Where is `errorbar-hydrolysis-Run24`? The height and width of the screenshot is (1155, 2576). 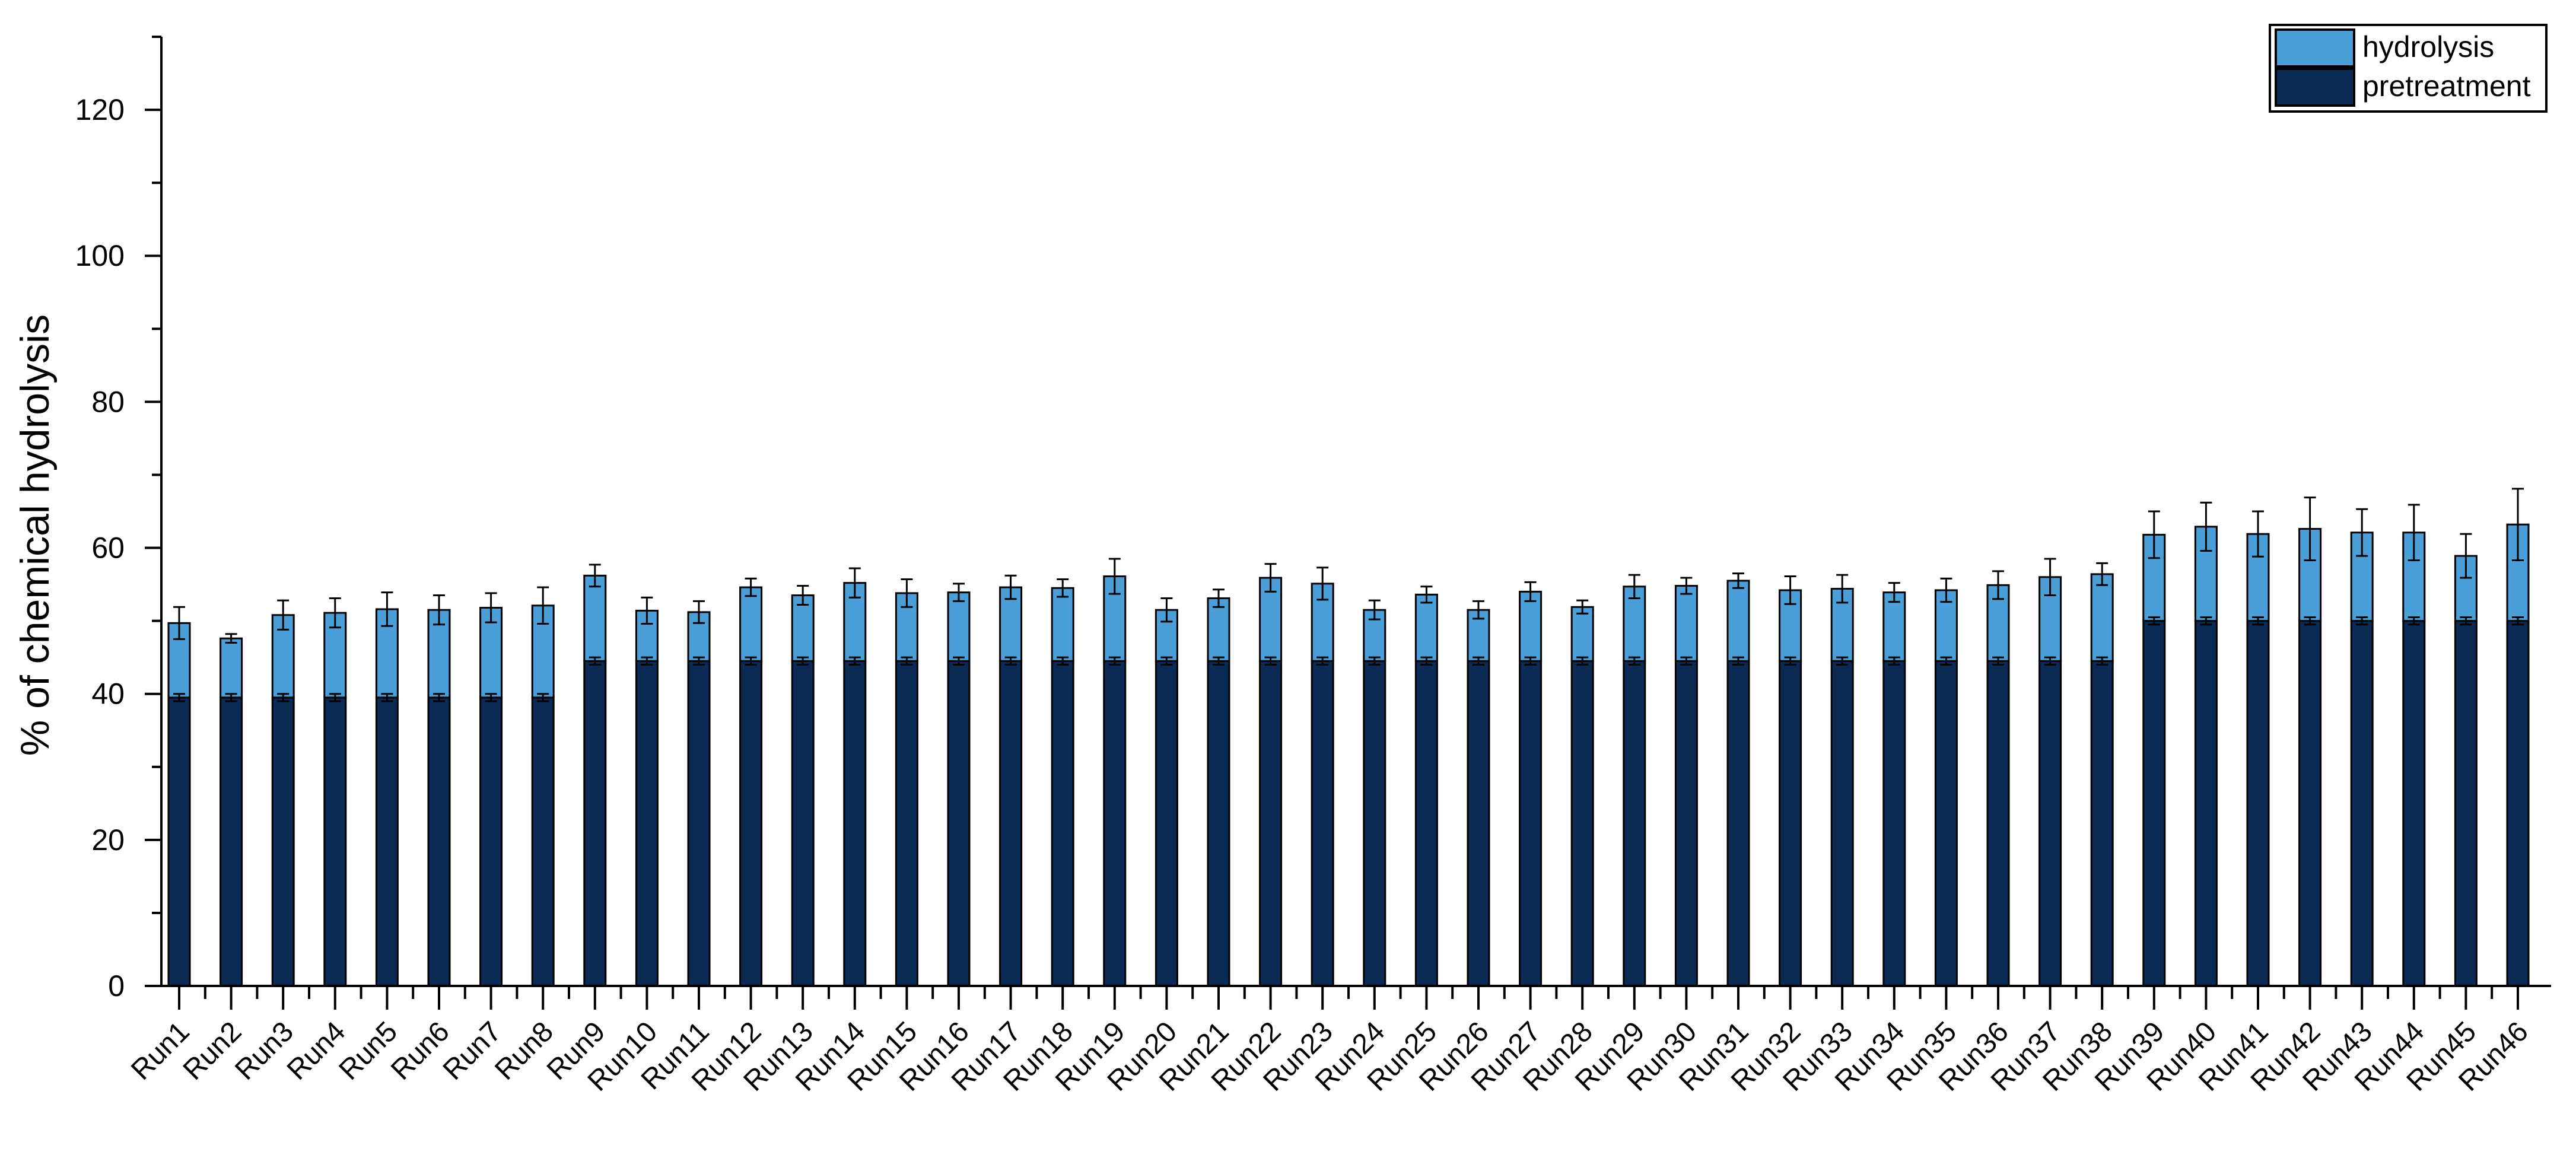
errorbar-hydrolysis-Run24 is located at coordinates (1374, 610).